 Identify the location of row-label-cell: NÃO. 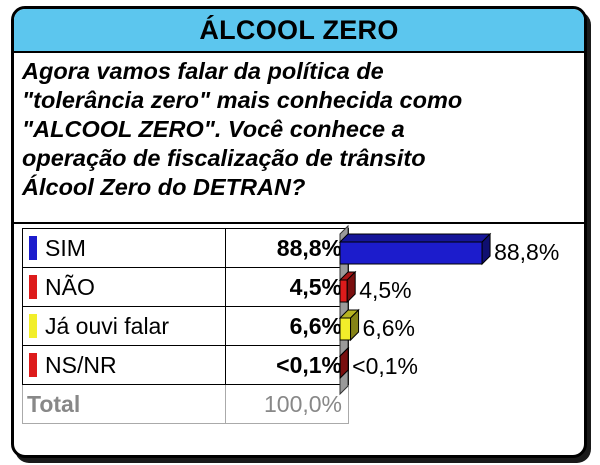
(124, 287).